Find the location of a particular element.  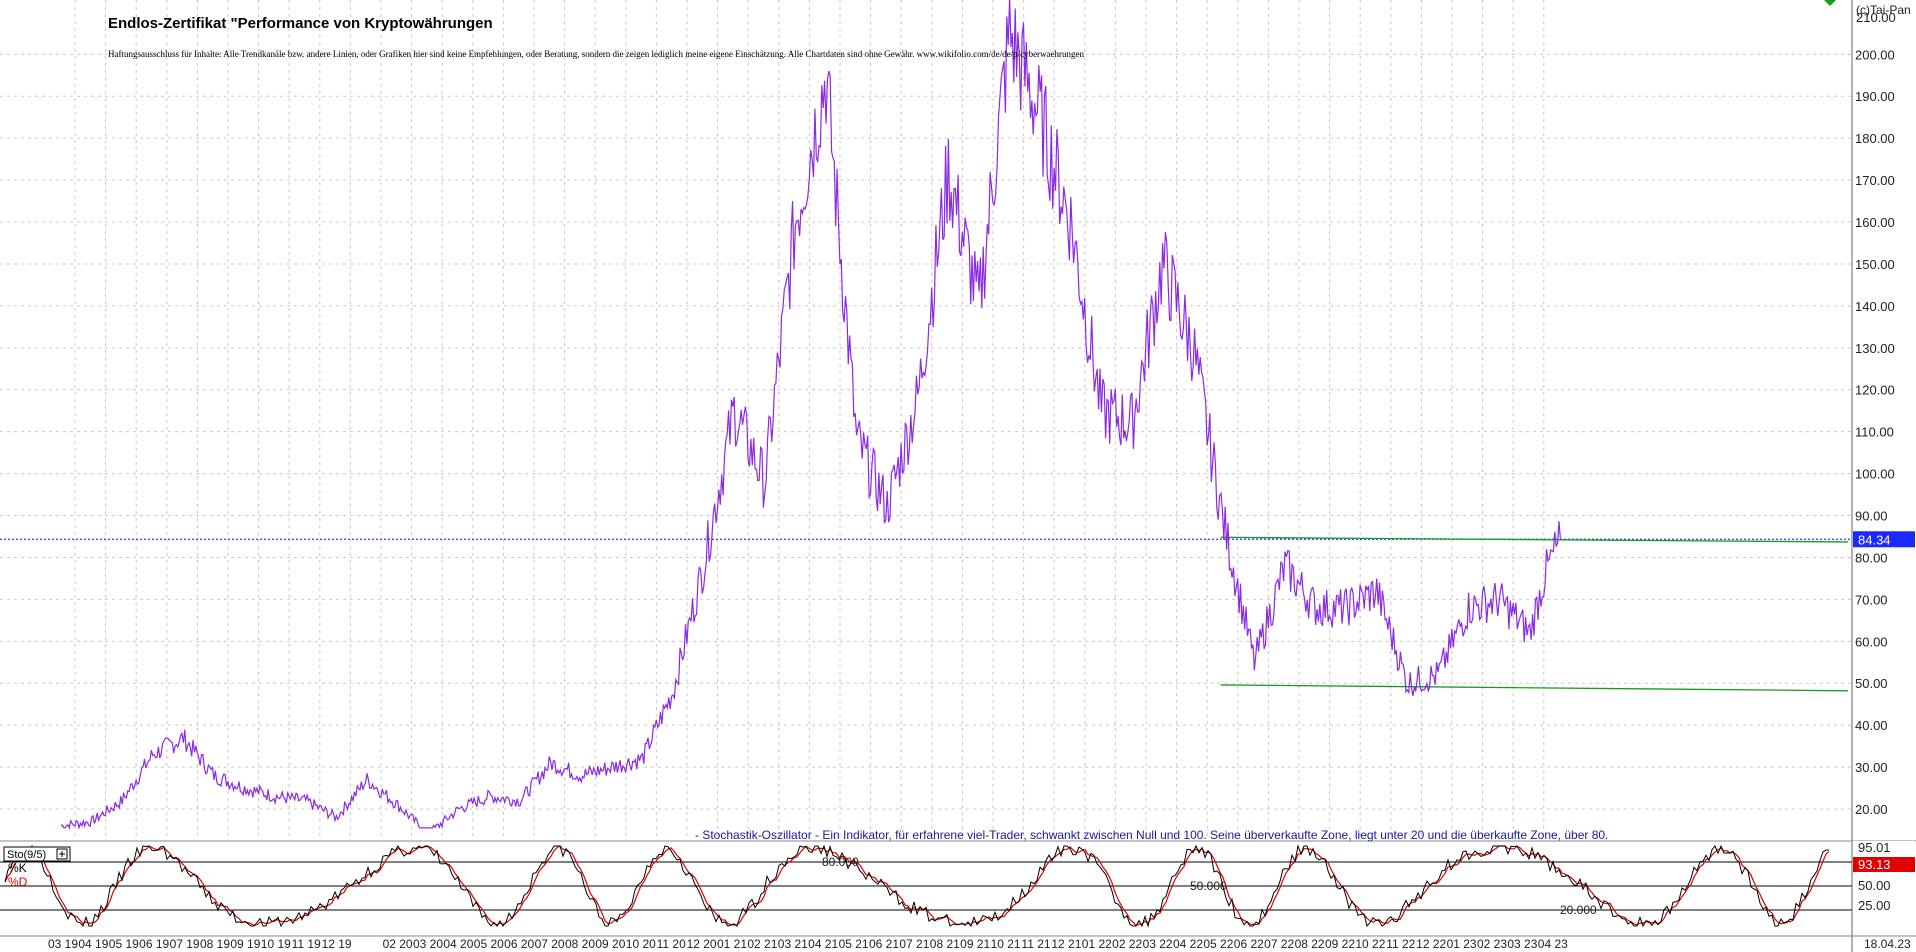

y-tick-label: 190.00 is located at coordinates (1875, 96).